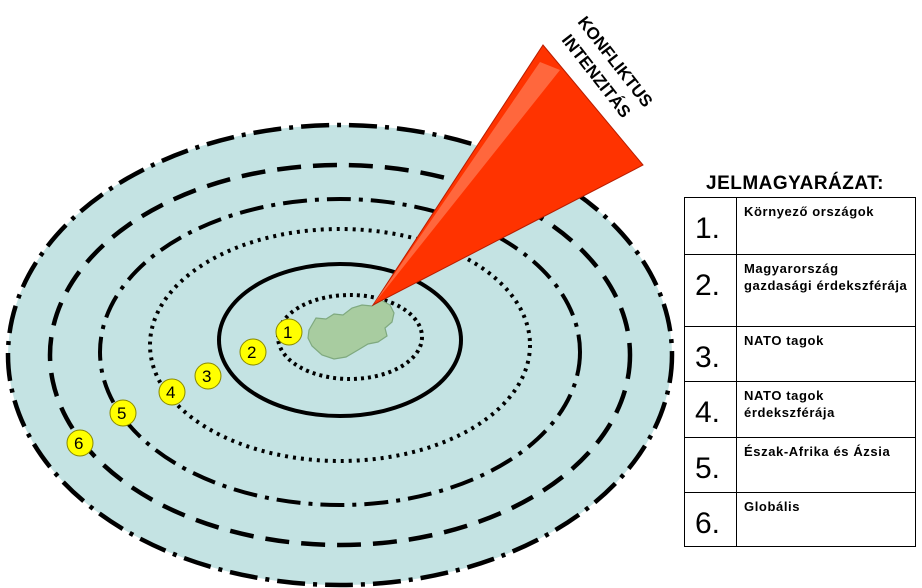 Image resolution: width=922 pixels, height=588 pixels. I want to click on legend-number: 3., so click(710, 354).